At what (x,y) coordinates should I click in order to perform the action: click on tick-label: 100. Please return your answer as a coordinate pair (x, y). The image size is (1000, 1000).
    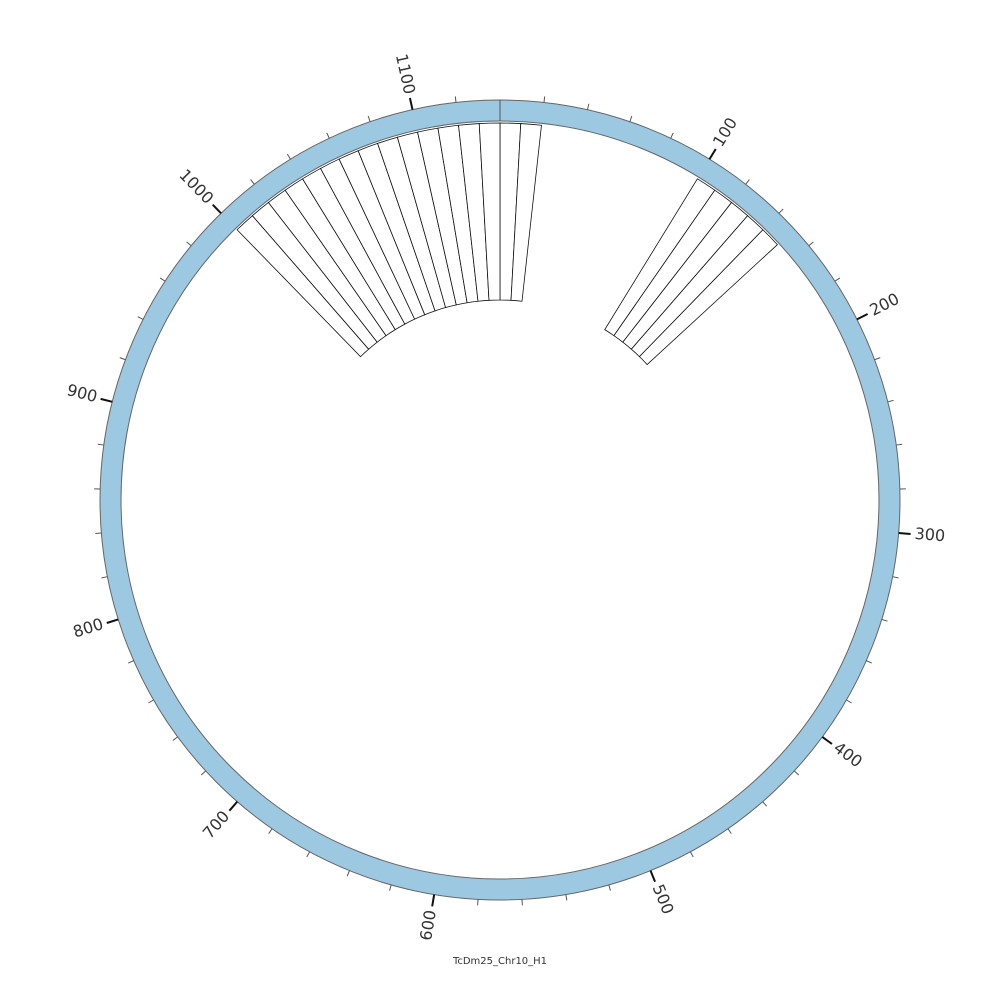
    Looking at the image, I should click on (725, 132).